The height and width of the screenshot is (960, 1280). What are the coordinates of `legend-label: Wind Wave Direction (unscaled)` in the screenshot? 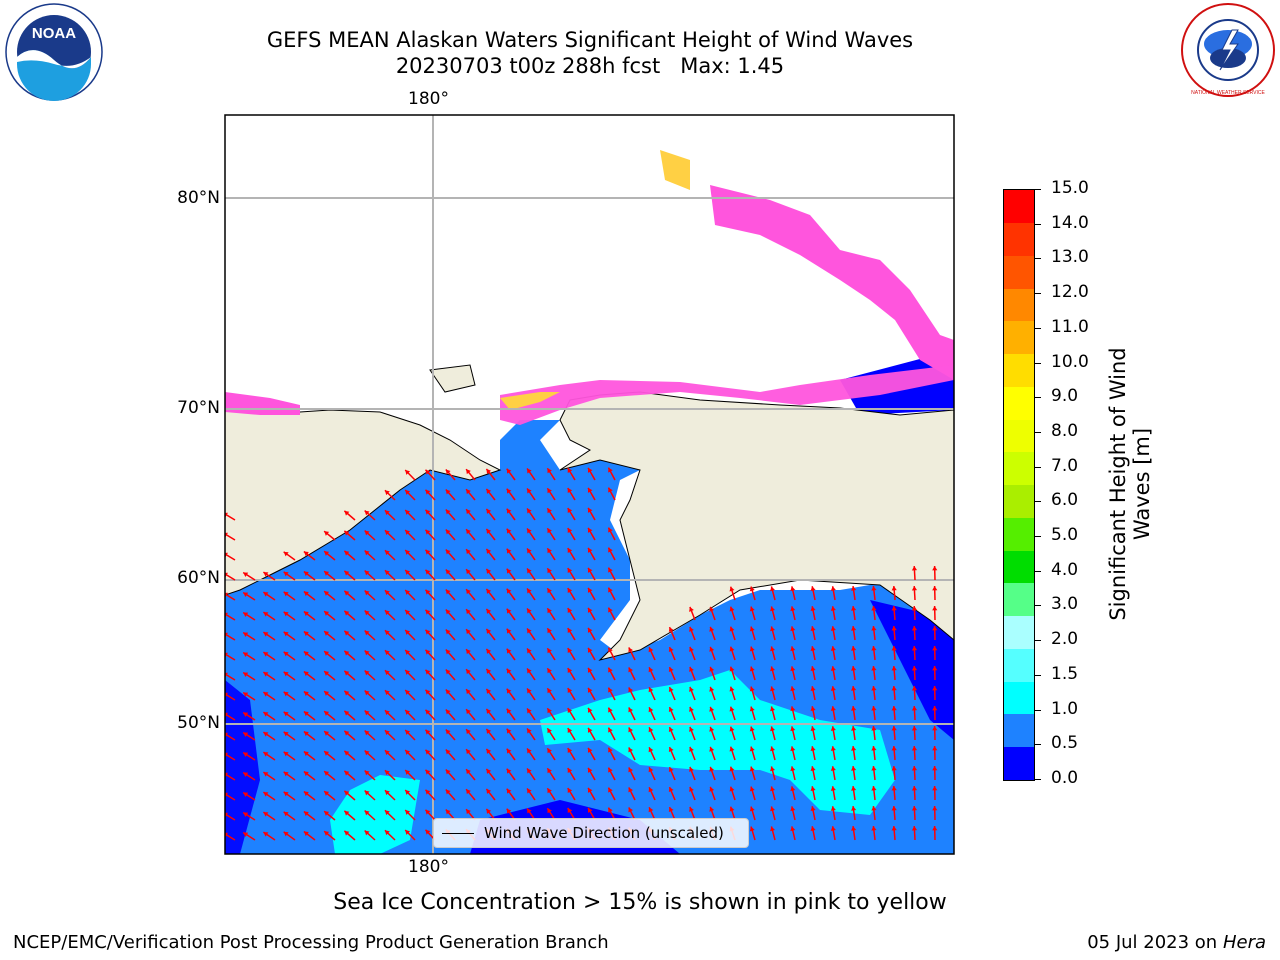 It's located at (604, 833).